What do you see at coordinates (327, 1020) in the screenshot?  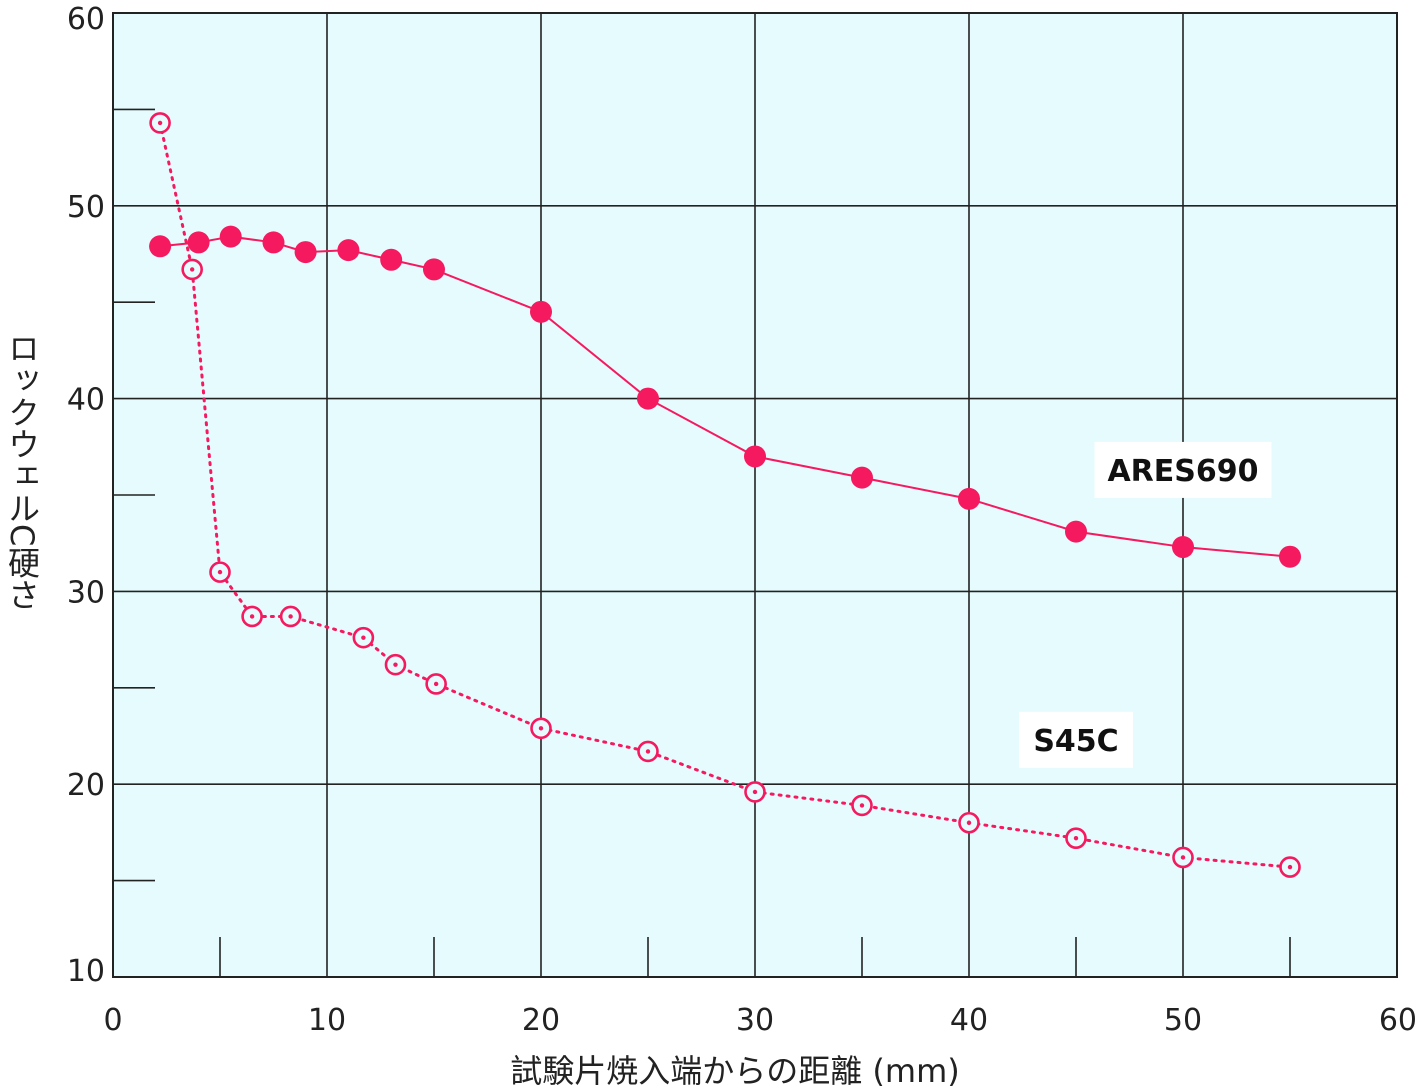 I see `x-tick-label: 10` at bounding box center [327, 1020].